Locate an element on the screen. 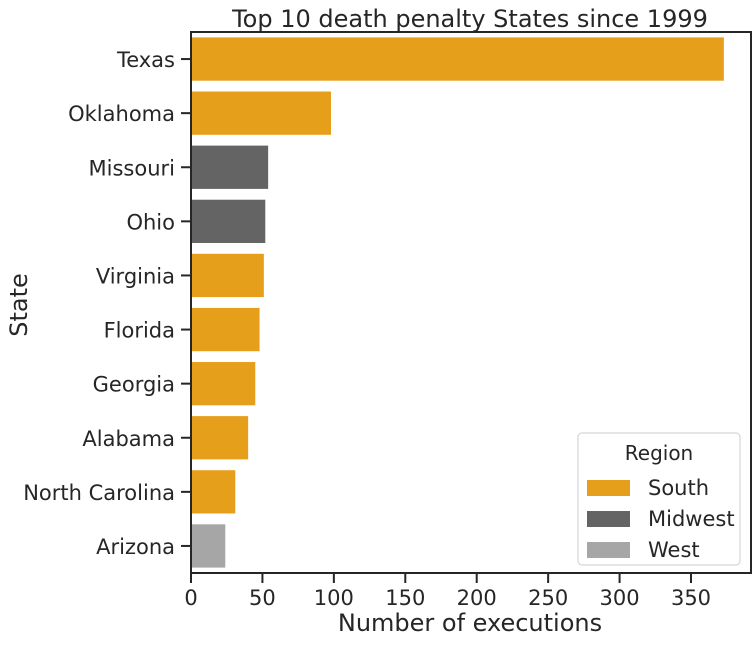 The width and height of the screenshot is (756, 649). bar-virginia is located at coordinates (227, 275).